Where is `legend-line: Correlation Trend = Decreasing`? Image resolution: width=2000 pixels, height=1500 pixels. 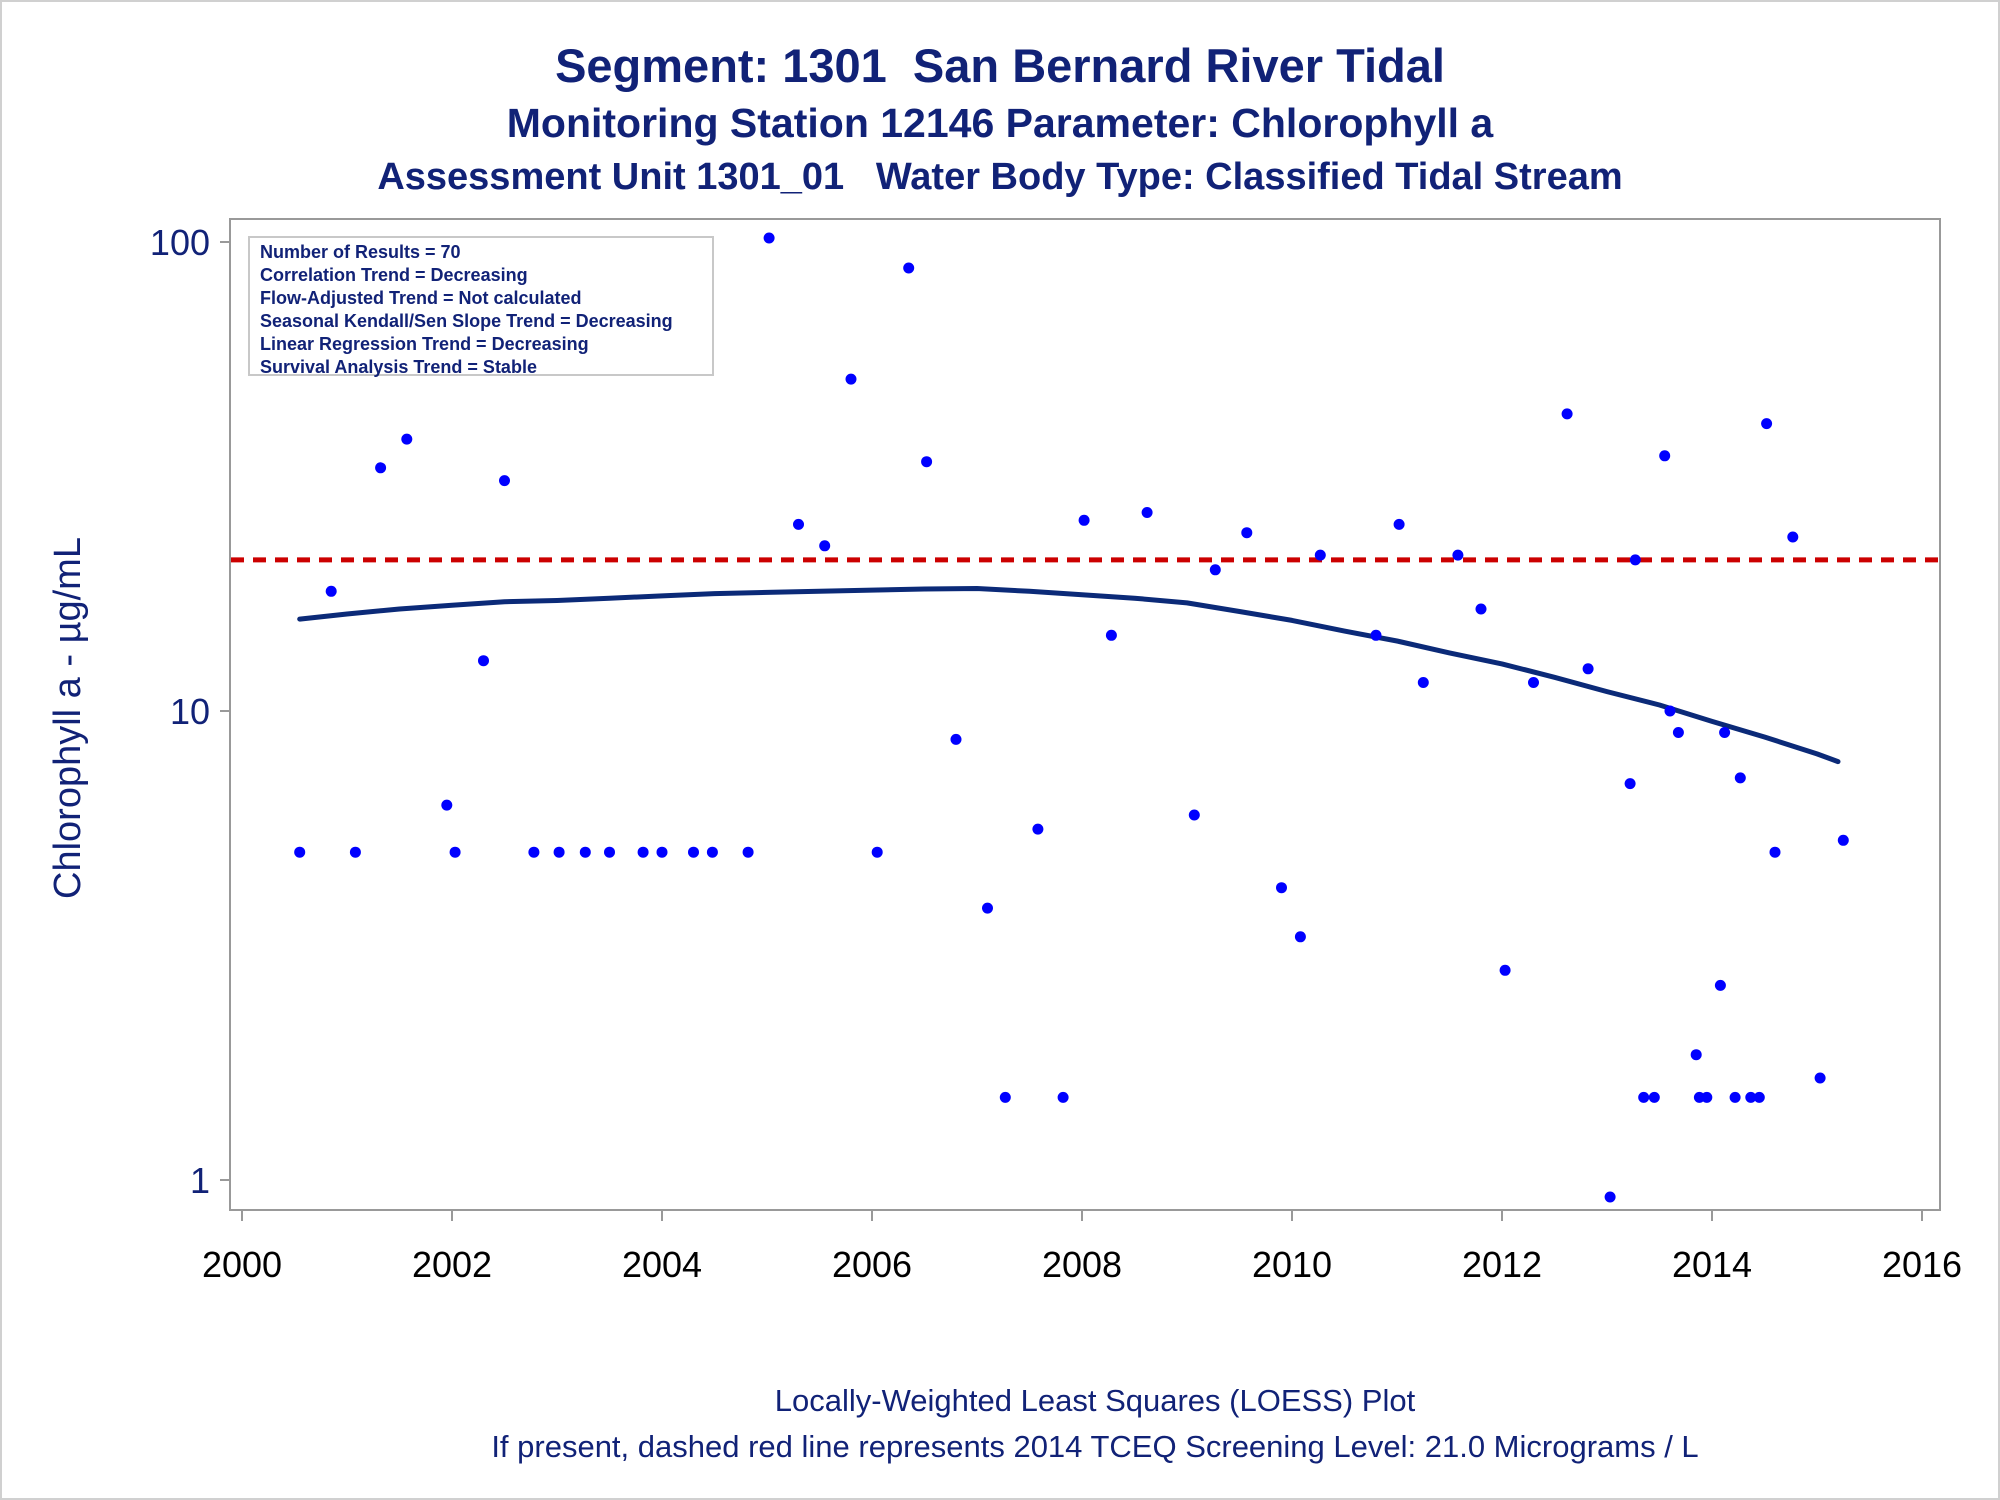
legend-line: Correlation Trend = Decreasing is located at coordinates (394, 275).